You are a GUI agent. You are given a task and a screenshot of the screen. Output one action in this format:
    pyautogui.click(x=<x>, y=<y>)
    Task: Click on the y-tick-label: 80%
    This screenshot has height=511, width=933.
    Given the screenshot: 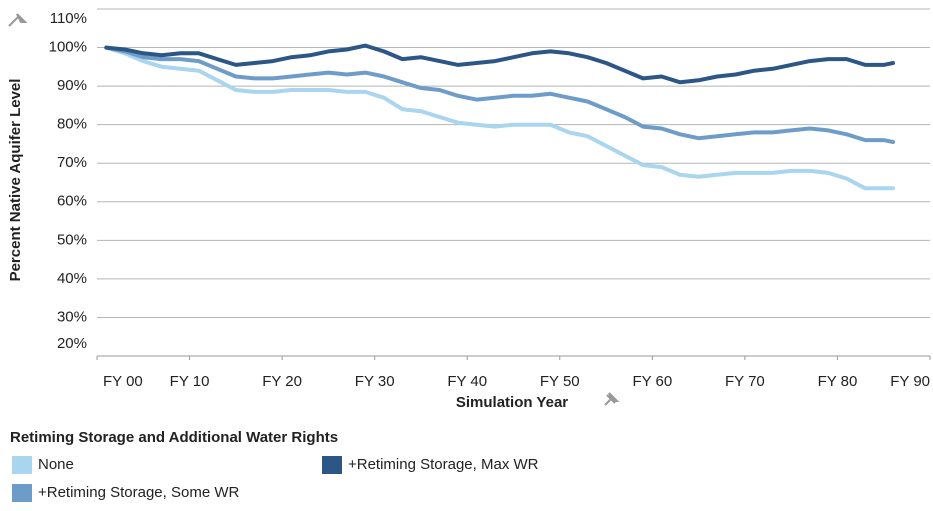 What is the action you would take?
    pyautogui.click(x=72, y=124)
    